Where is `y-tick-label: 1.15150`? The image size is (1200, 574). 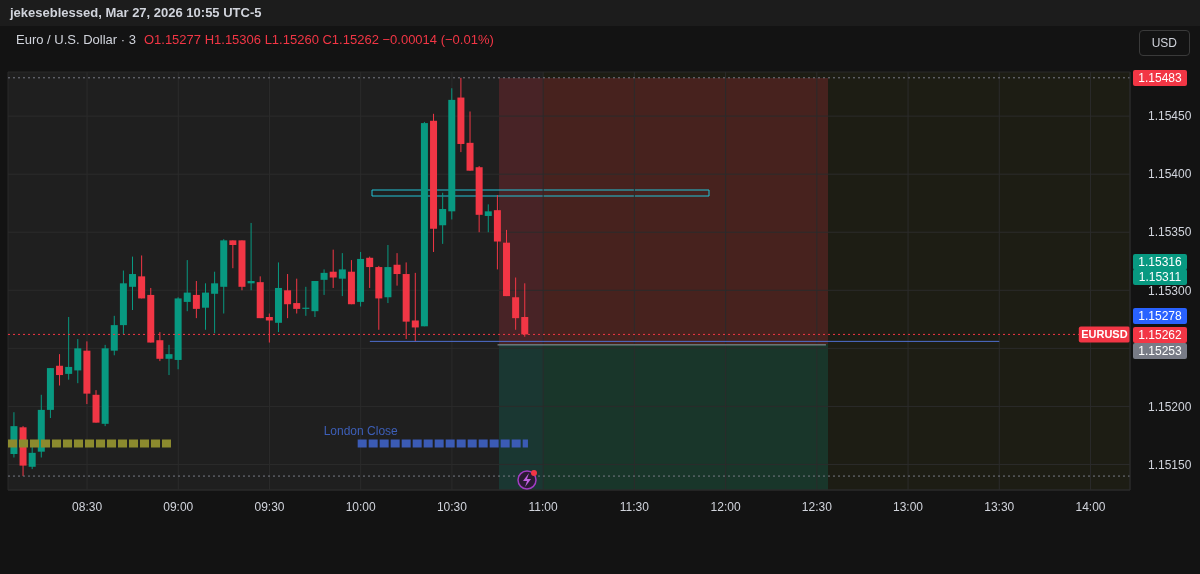
y-tick-label: 1.15150 is located at coordinates (1170, 464).